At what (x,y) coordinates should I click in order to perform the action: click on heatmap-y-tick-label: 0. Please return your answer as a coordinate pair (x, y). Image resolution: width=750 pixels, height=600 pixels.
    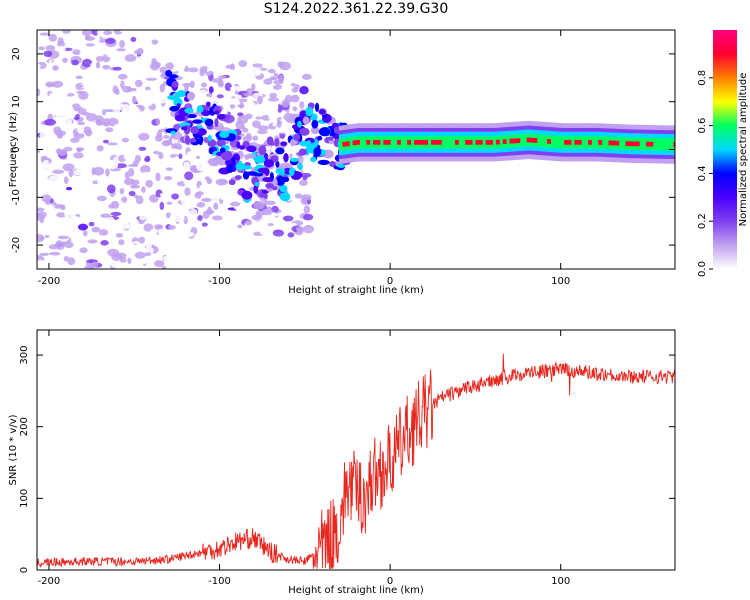
    Looking at the image, I should click on (16, 149).